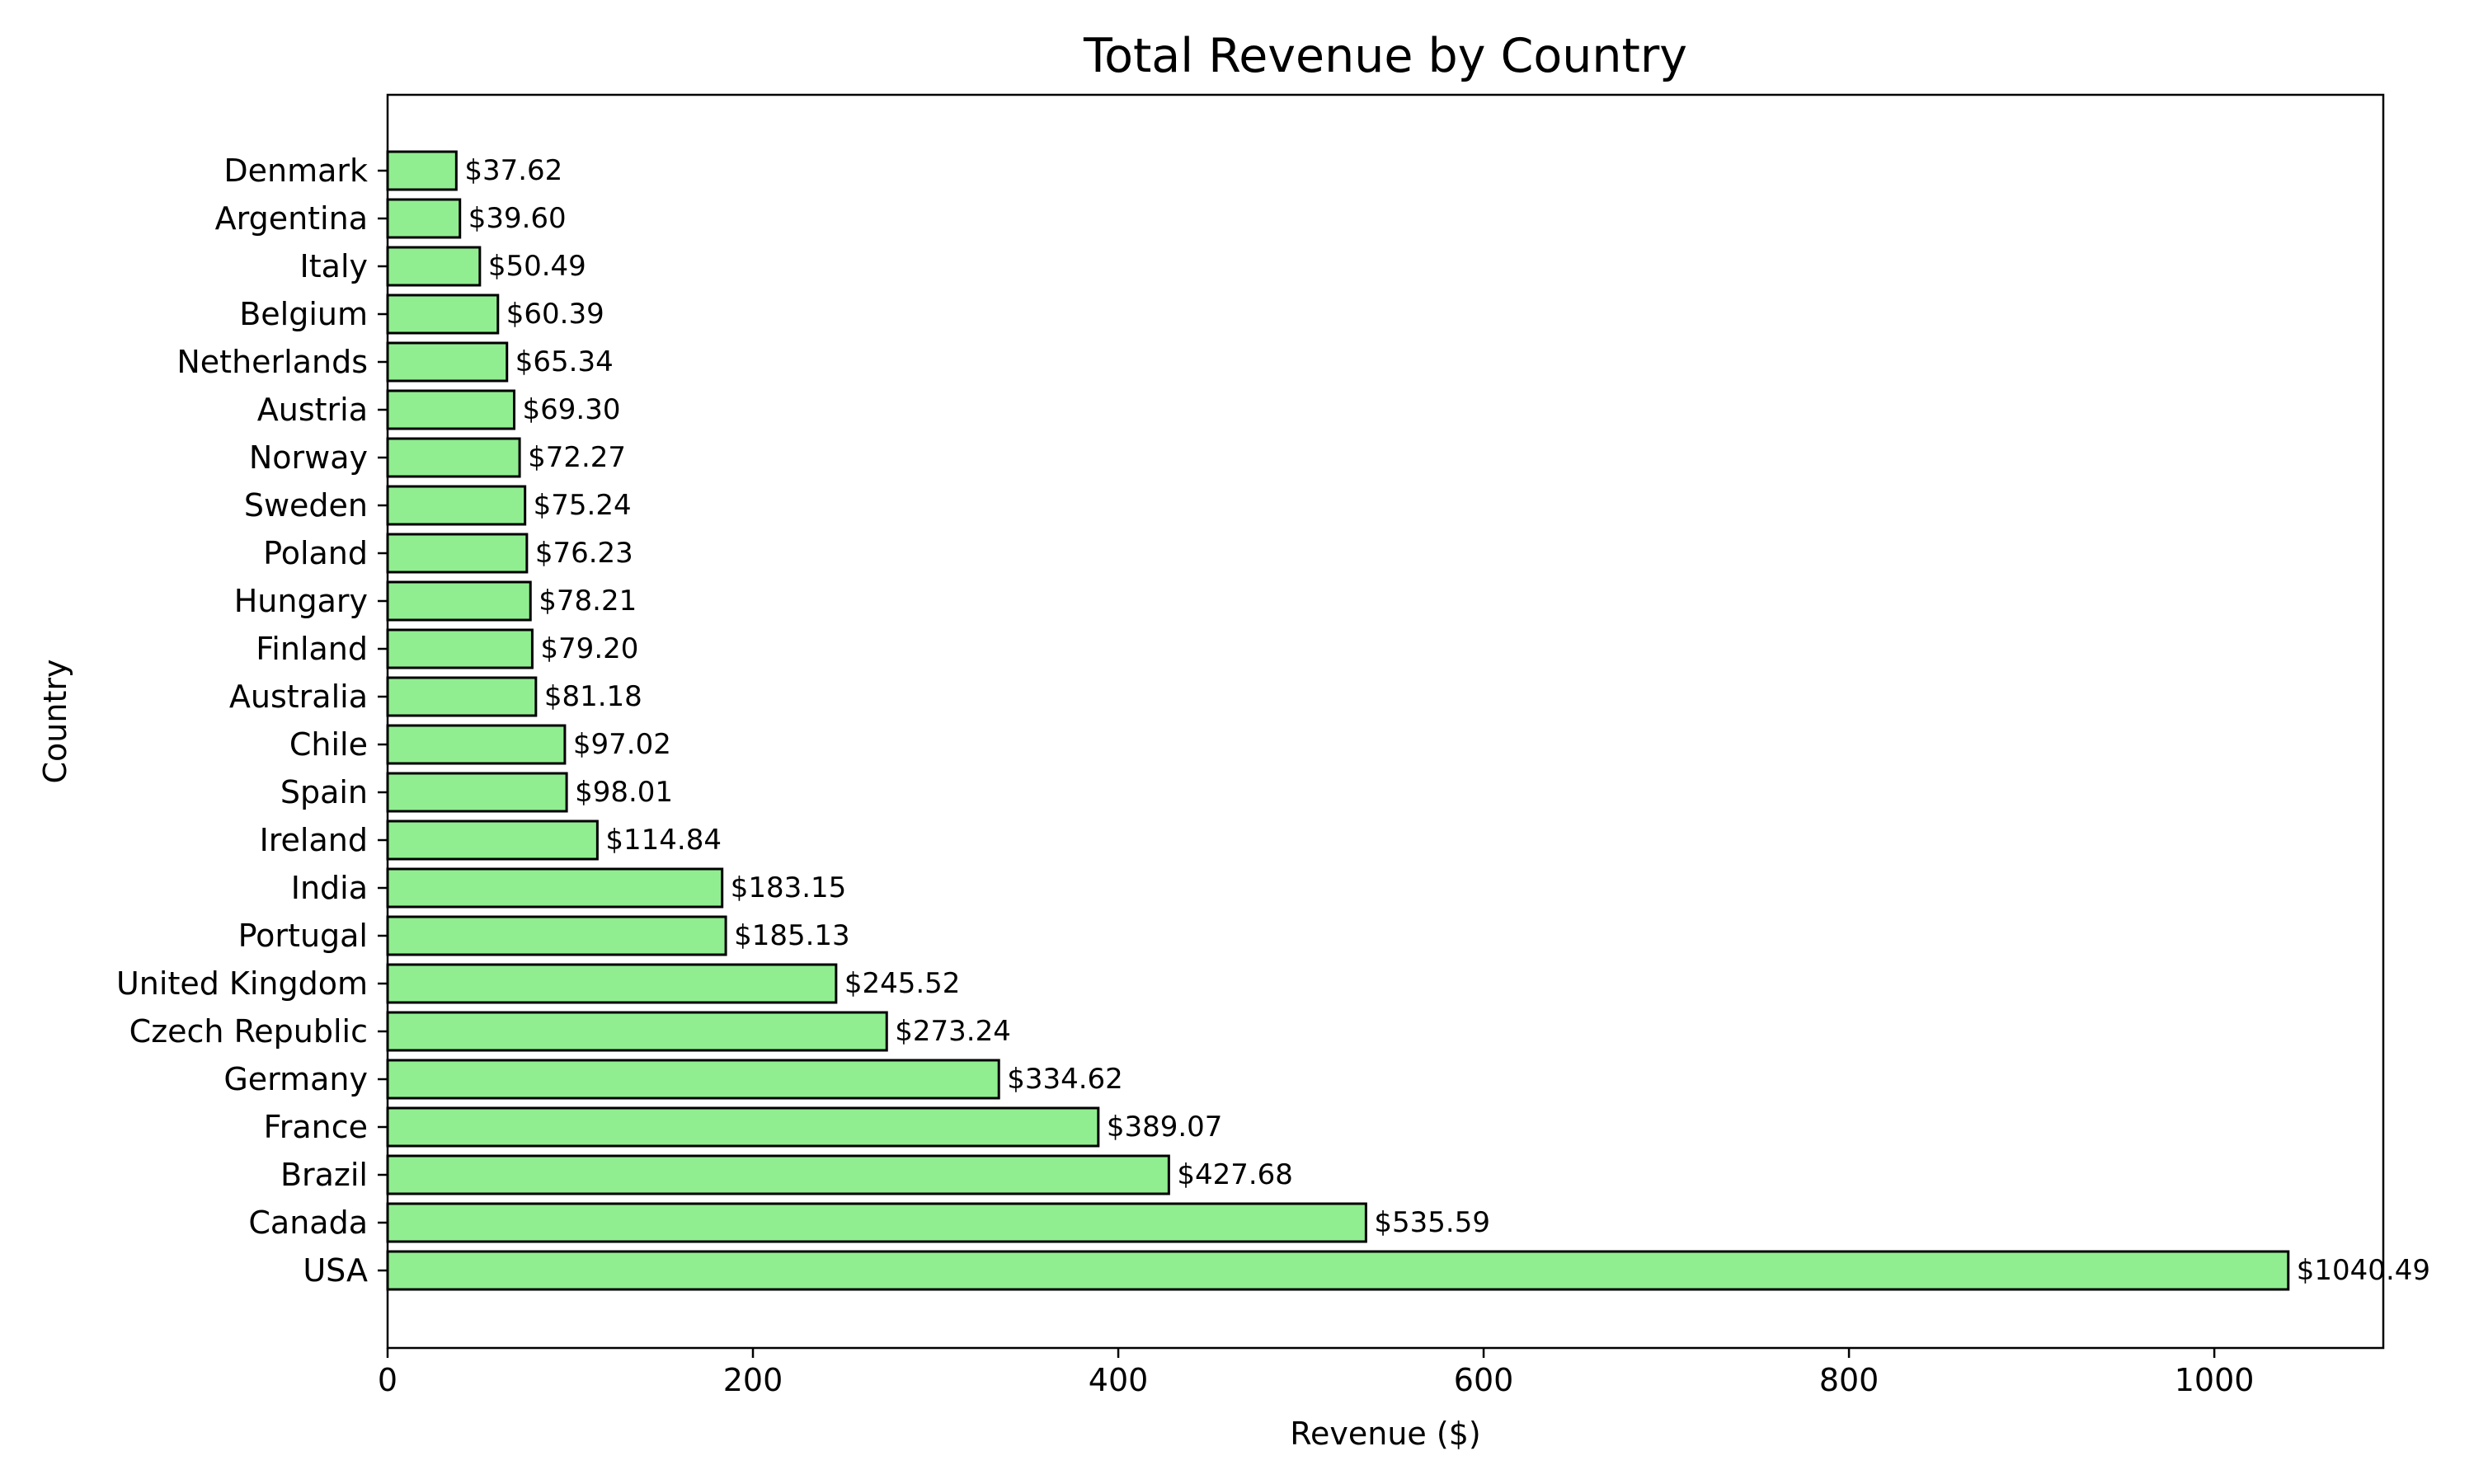 The image size is (2474, 1484). What do you see at coordinates (324, 792) in the screenshot?
I see `y-tick-label-spain: Spain` at bounding box center [324, 792].